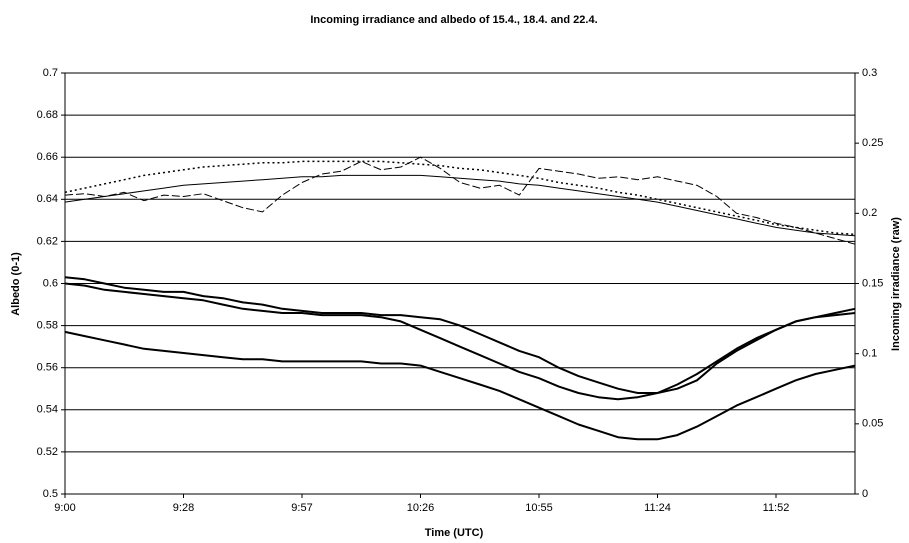 Image resolution: width=909 pixels, height=543 pixels. What do you see at coordinates (869, 73) in the screenshot?
I see `y2-tick-label: 0.3` at bounding box center [869, 73].